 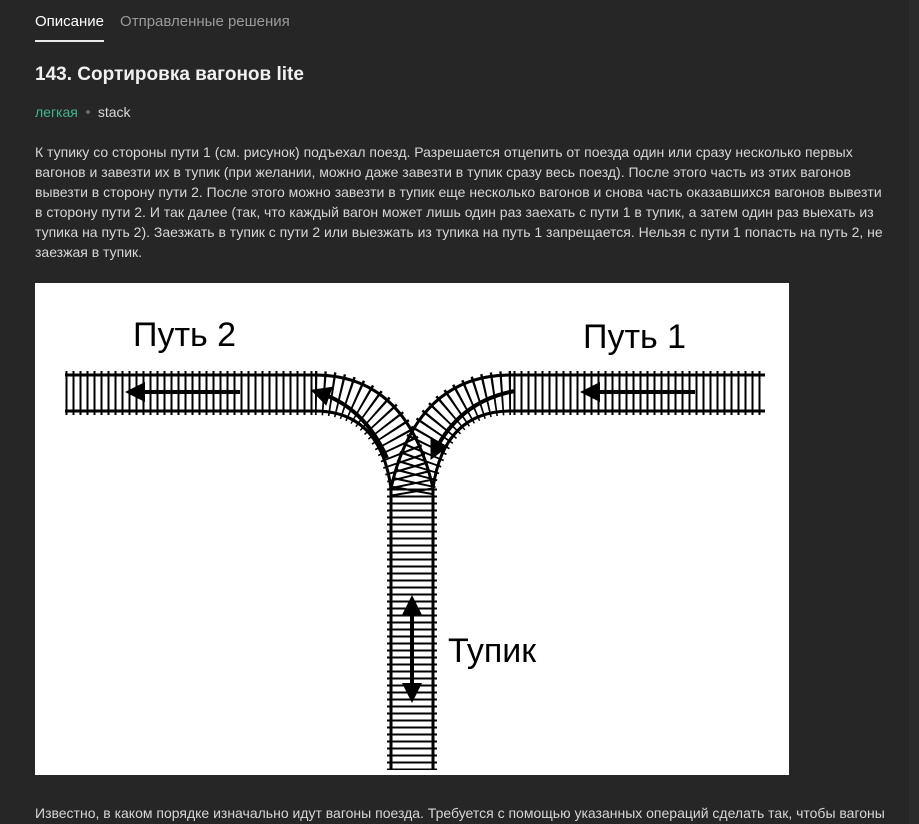 I want to click on label-track2: Путь 2, so click(x=184, y=335).